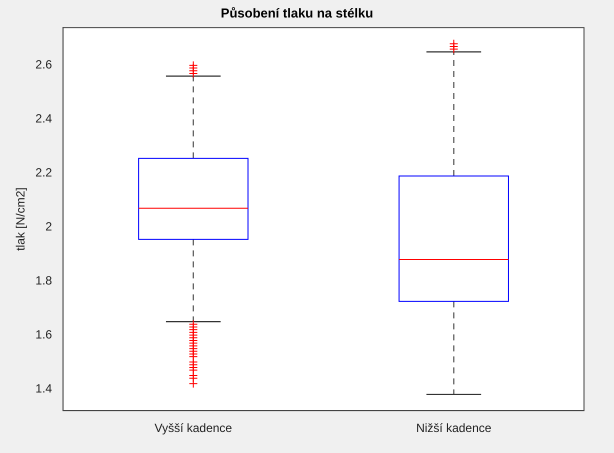 This screenshot has width=614, height=453. What do you see at coordinates (454, 428) in the screenshot?
I see `x-tick-label: Nižší kadence` at bounding box center [454, 428].